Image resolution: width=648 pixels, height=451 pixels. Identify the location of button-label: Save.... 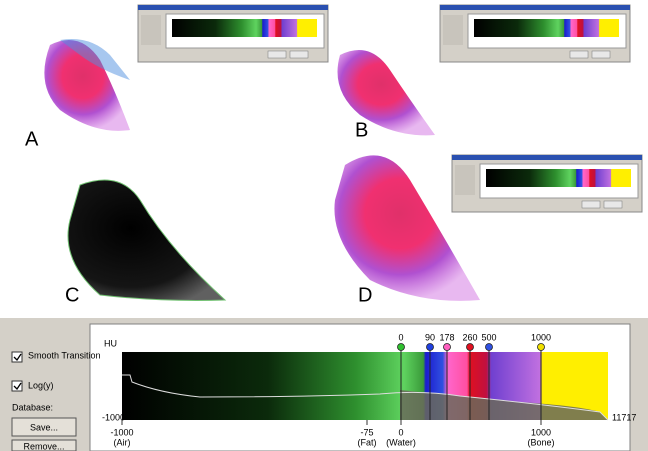
(44, 427).